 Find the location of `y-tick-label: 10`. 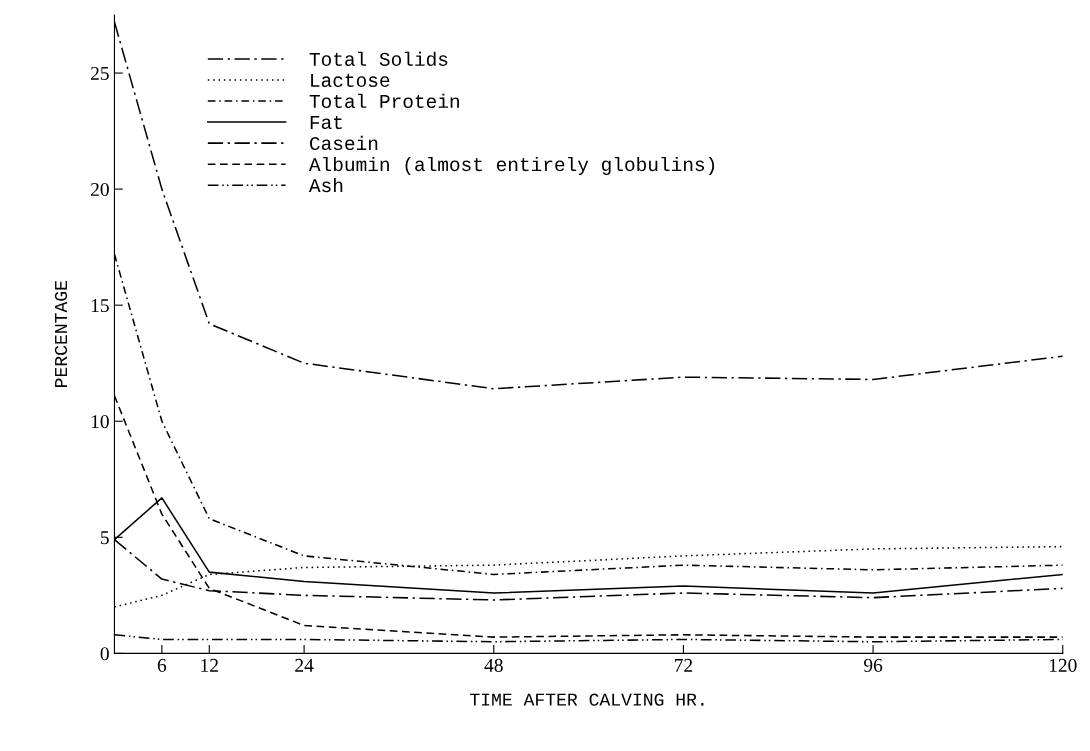

y-tick-label: 10 is located at coordinates (100, 422).